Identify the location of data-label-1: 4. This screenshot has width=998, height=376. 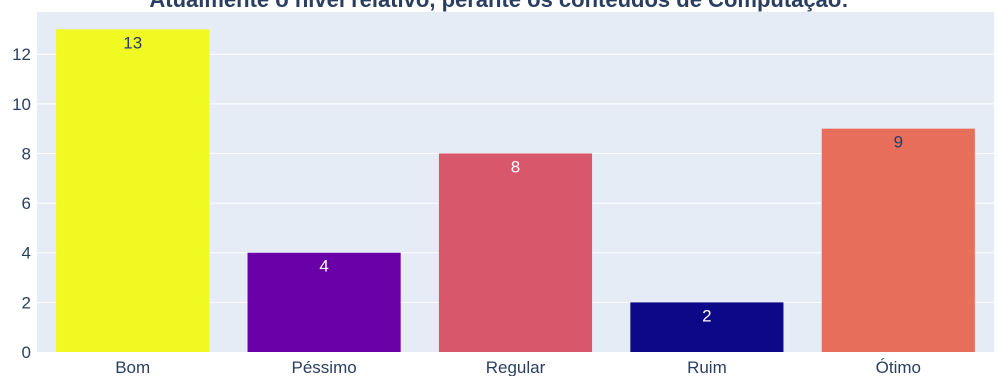
(323, 266).